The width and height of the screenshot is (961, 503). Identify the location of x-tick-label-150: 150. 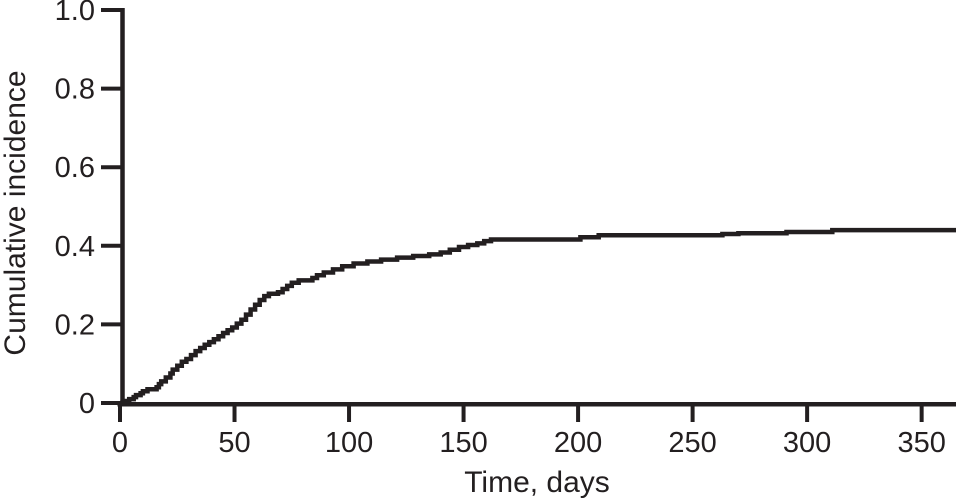
(463, 443).